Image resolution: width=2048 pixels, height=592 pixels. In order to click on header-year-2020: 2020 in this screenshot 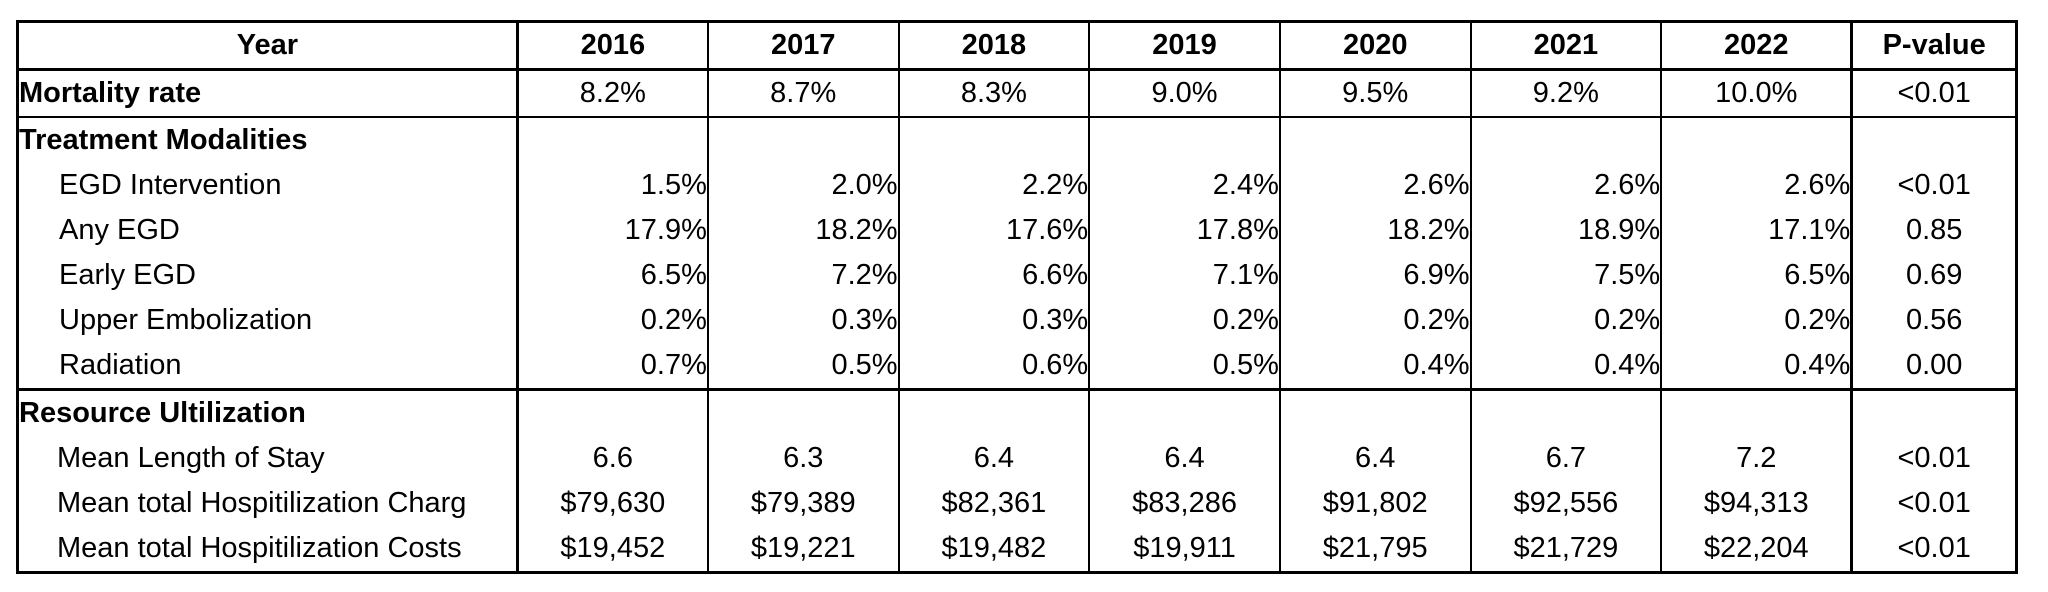, I will do `click(1374, 46)`.